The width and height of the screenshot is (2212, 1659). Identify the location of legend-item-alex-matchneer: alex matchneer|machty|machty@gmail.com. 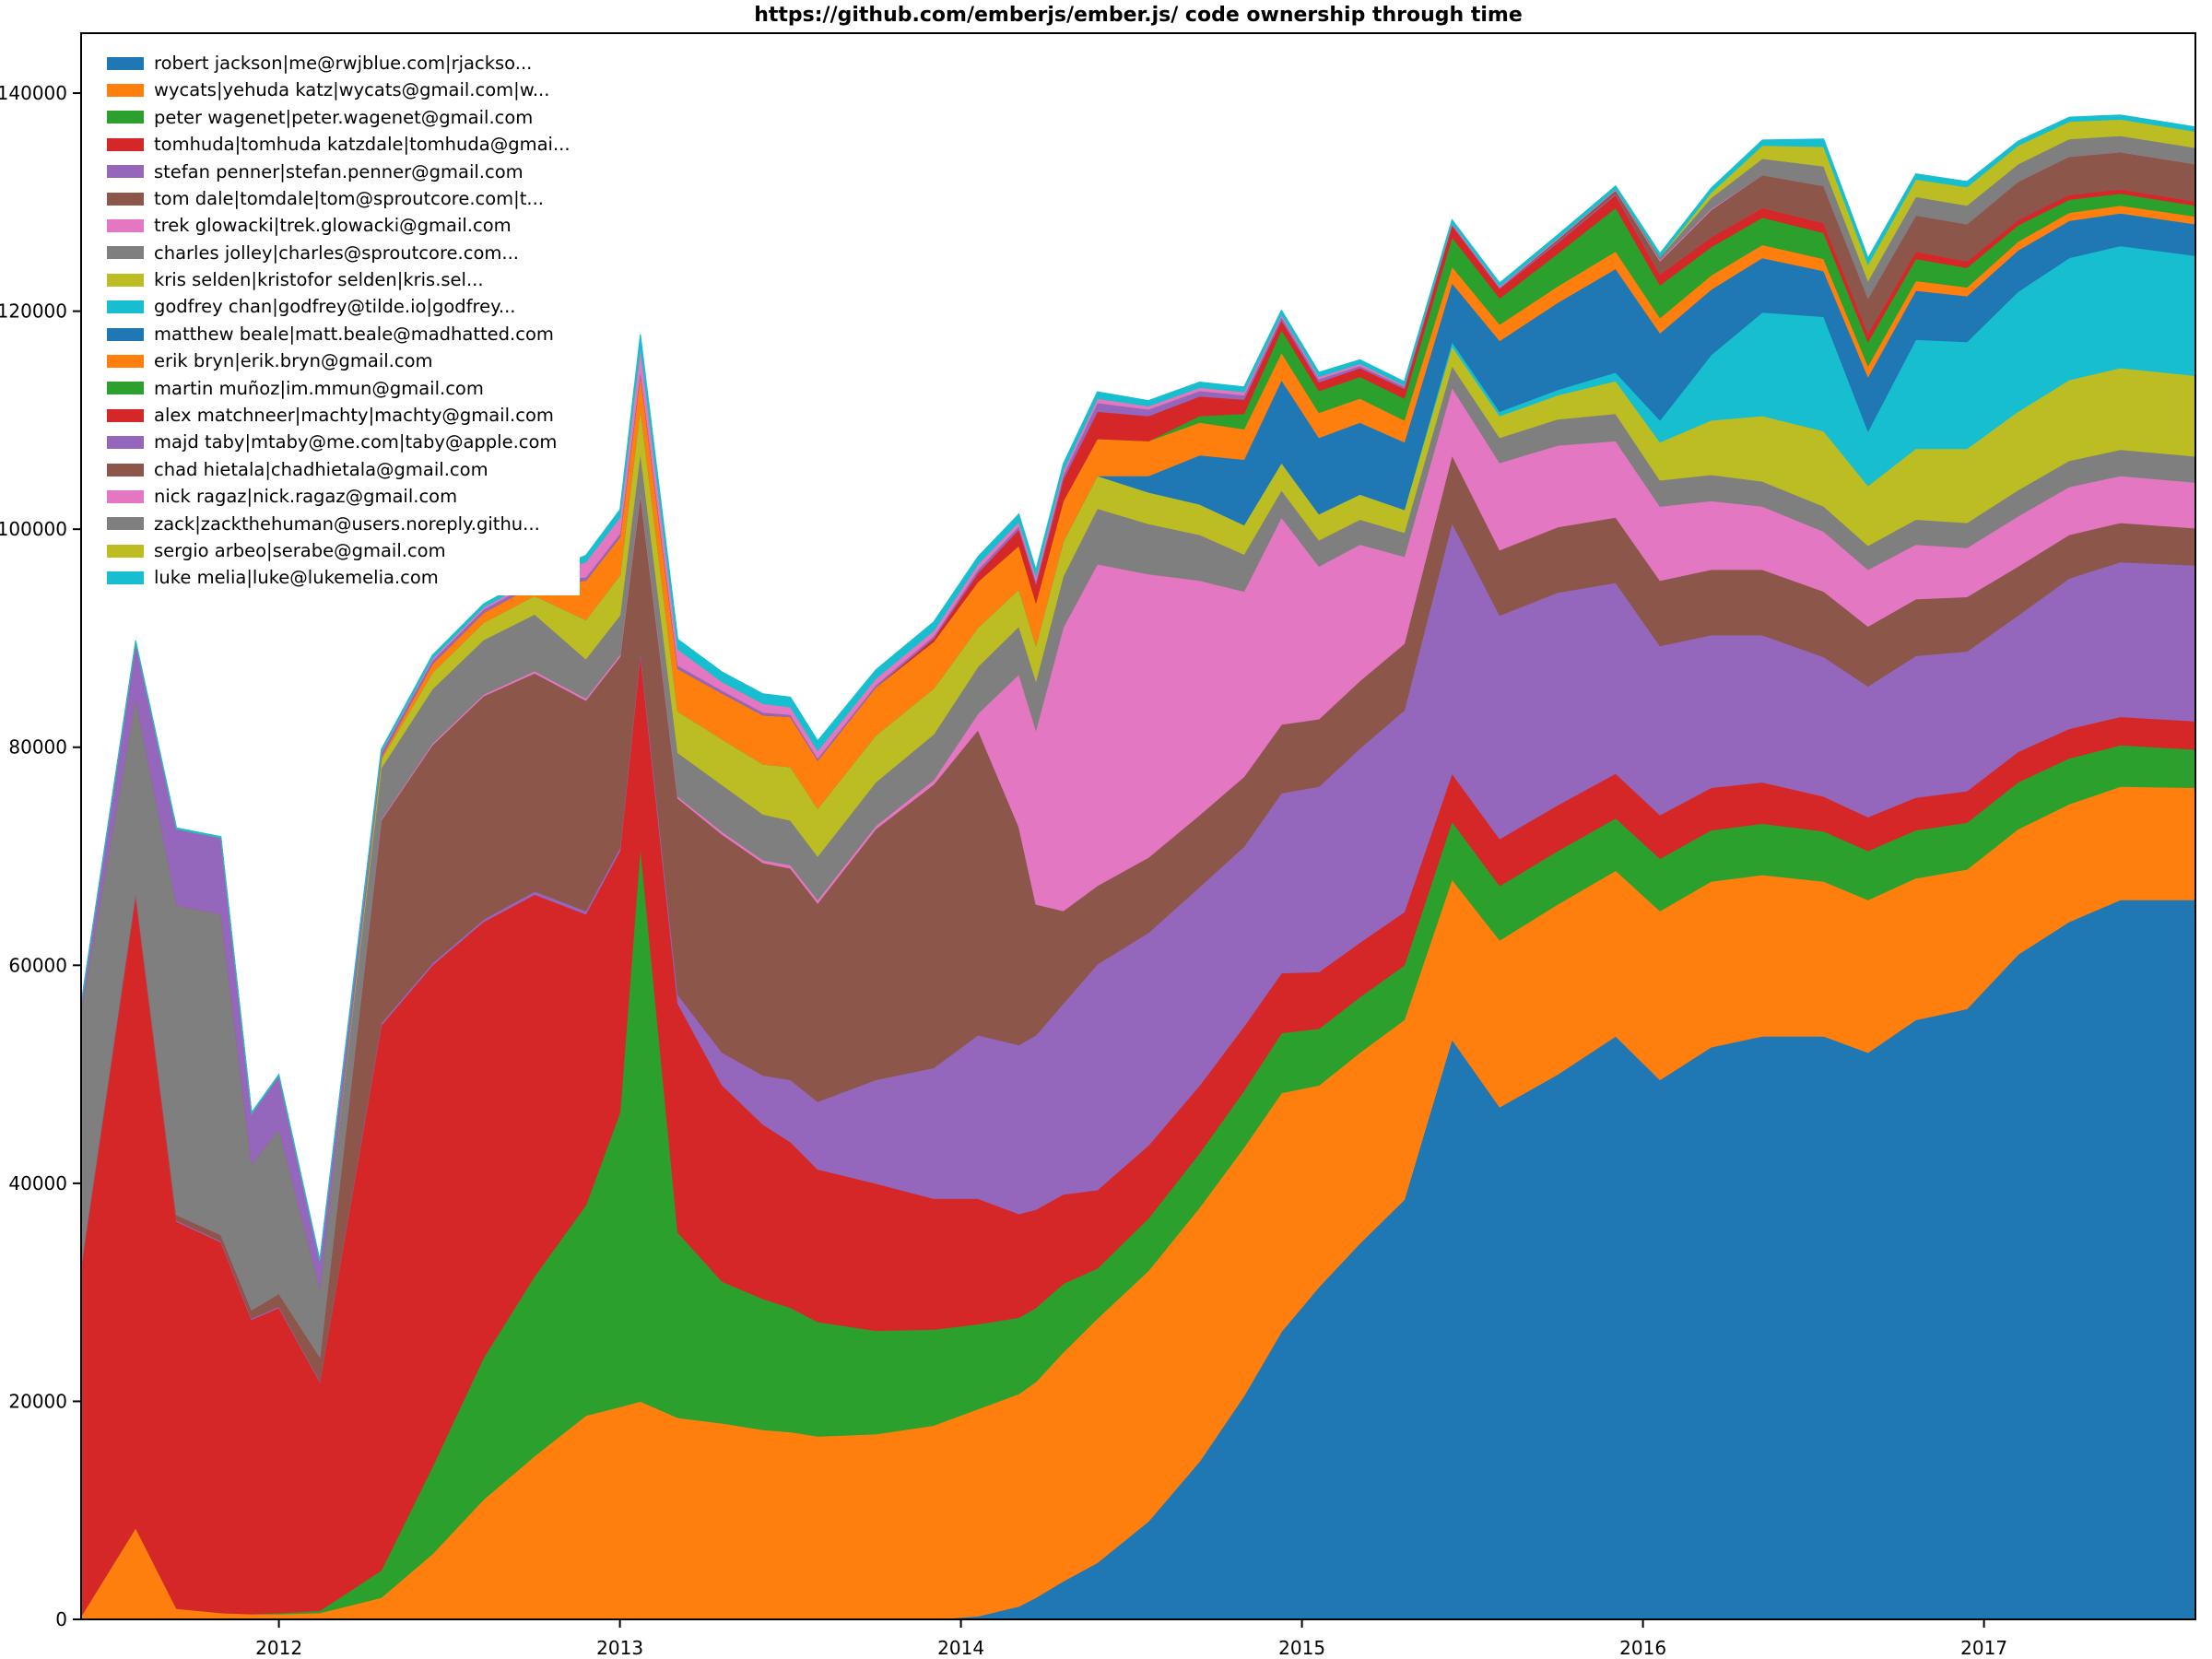
(339, 415).